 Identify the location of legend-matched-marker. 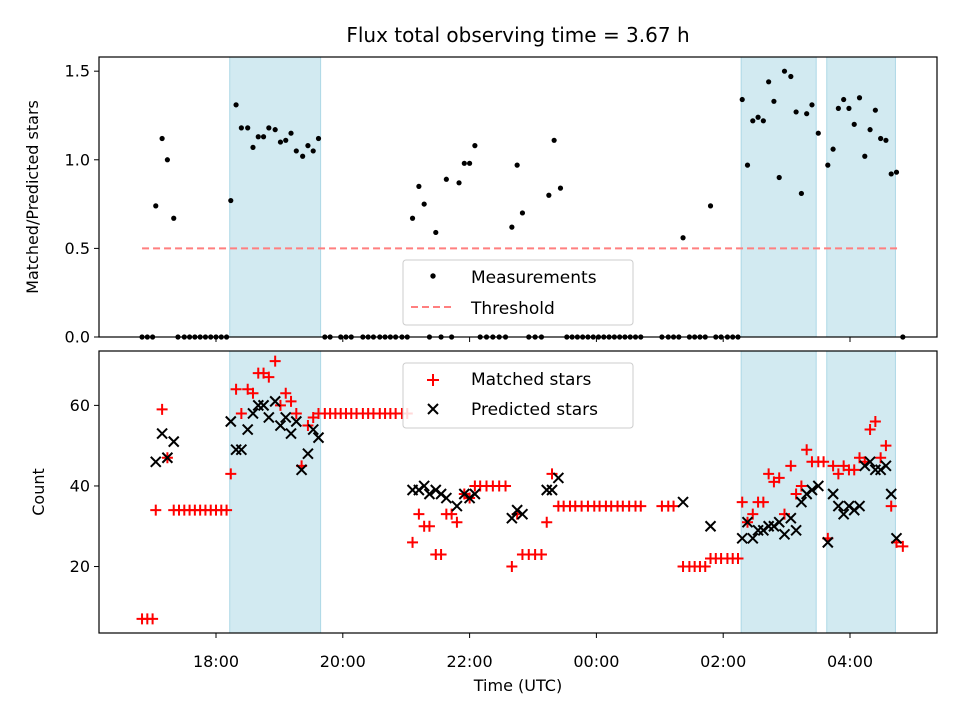
(433, 380).